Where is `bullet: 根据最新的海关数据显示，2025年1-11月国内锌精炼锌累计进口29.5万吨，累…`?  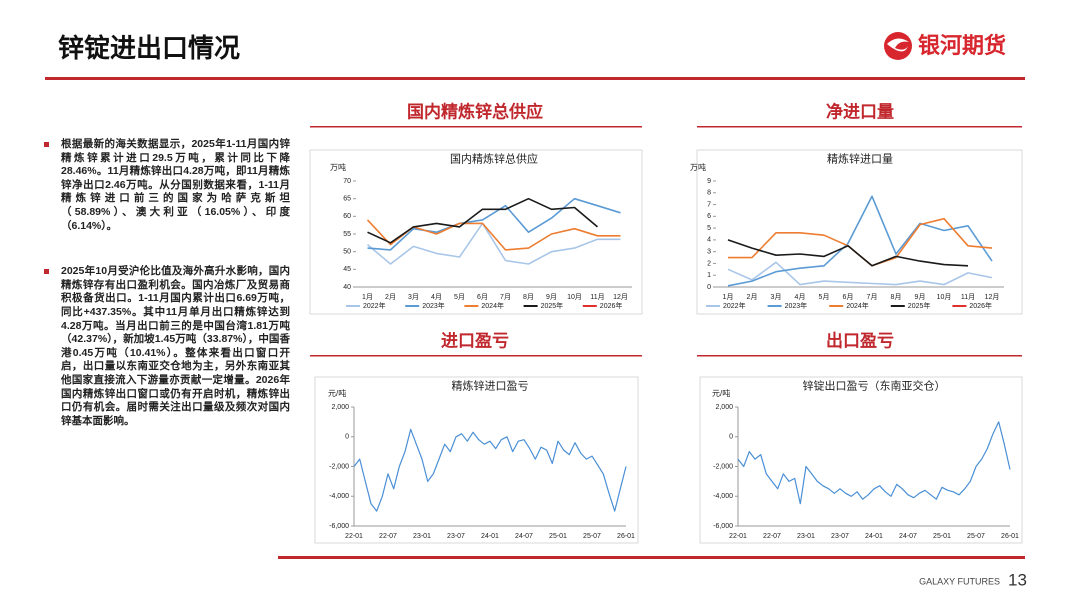 bullet: 根据最新的海关数据显示，2025年1-11月国内锌精炼锌累计进口29.5万吨，累… is located at coordinates (167, 185).